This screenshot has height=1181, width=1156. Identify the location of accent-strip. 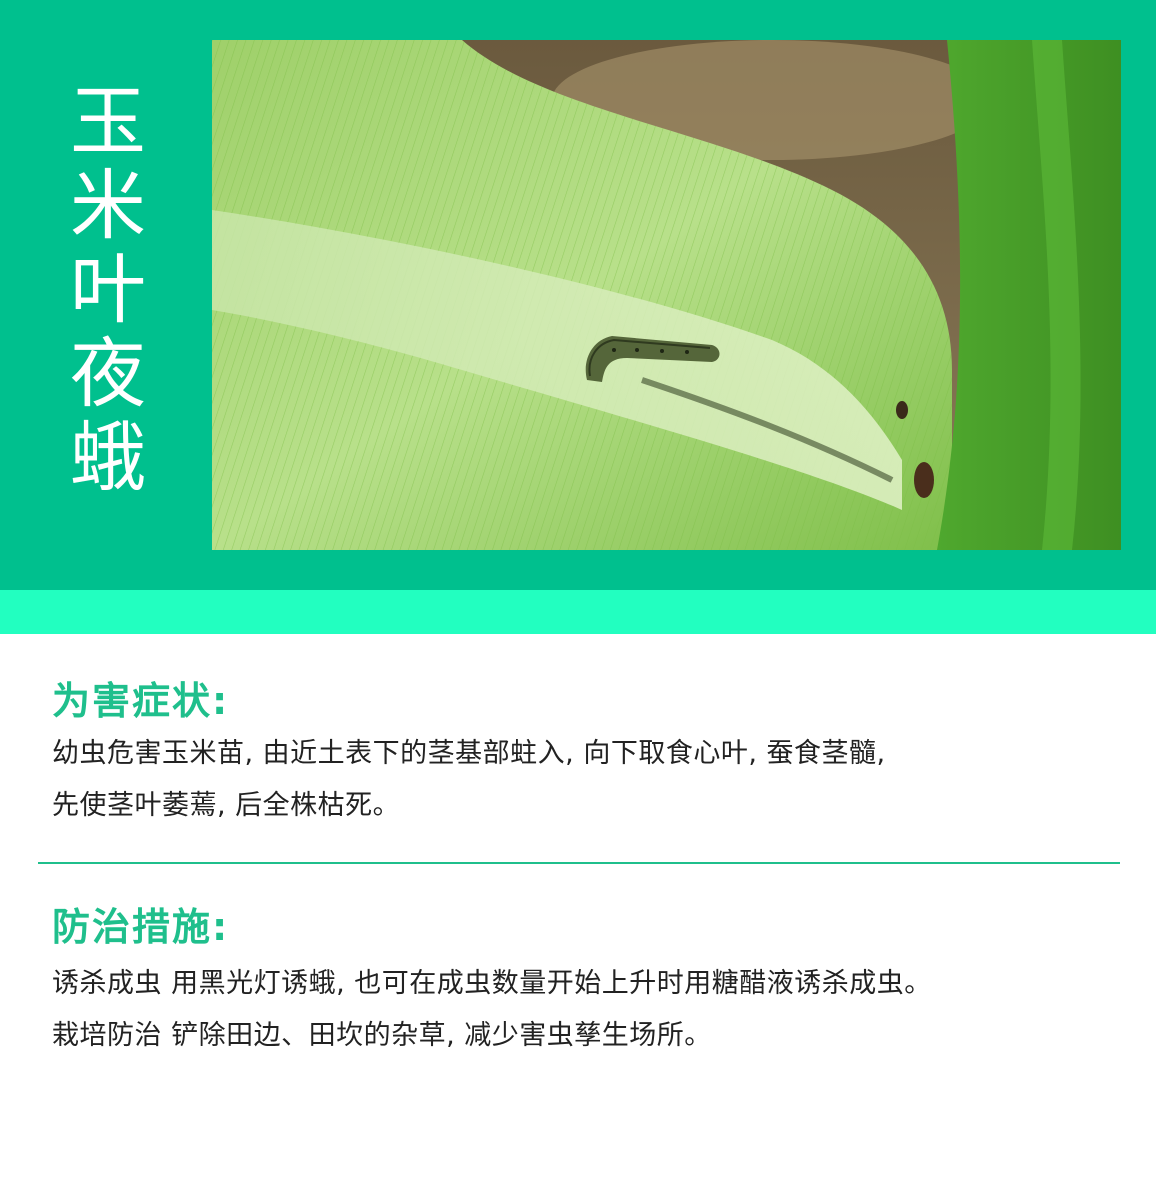
(578, 612).